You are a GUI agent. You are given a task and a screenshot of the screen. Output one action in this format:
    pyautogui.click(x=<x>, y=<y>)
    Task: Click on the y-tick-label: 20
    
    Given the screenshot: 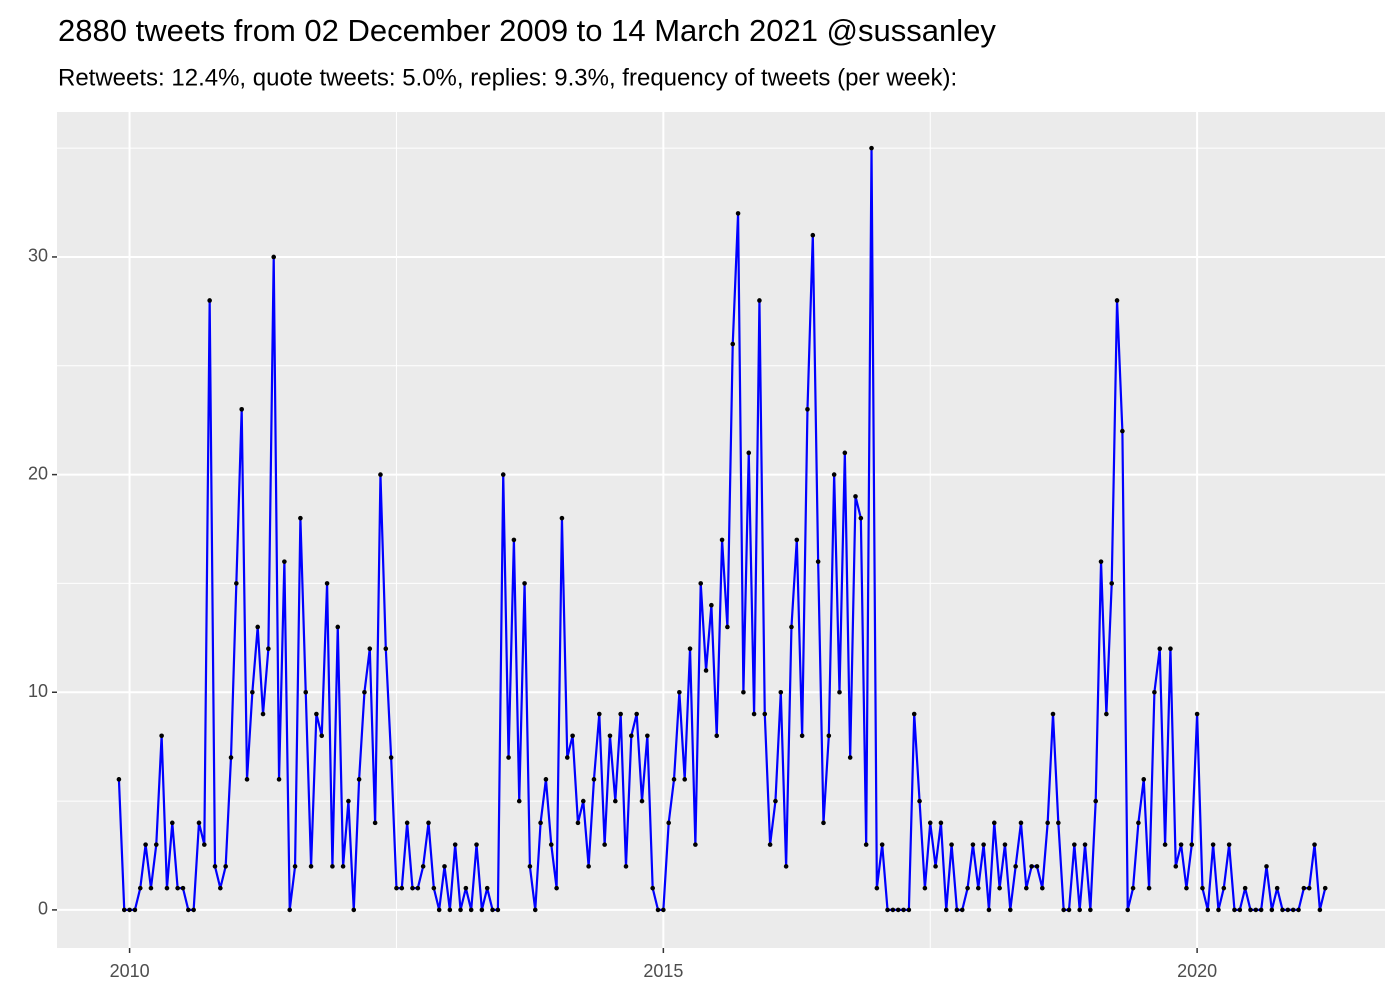 What is the action you would take?
    pyautogui.click(x=38, y=473)
    